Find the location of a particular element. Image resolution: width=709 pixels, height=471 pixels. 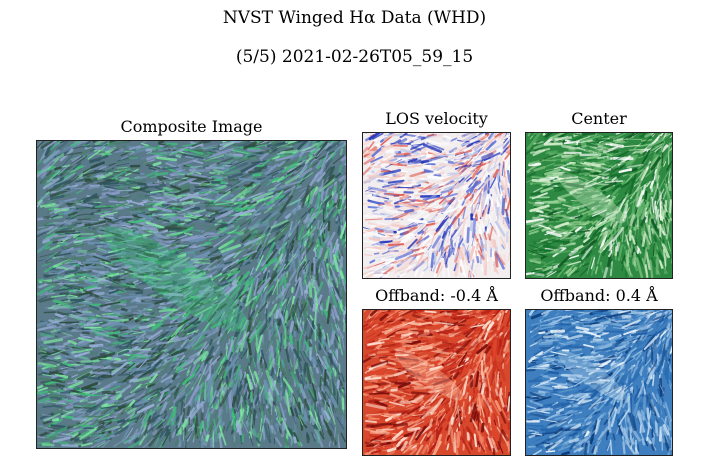

offband-neg-texture is located at coordinates (436, 382).